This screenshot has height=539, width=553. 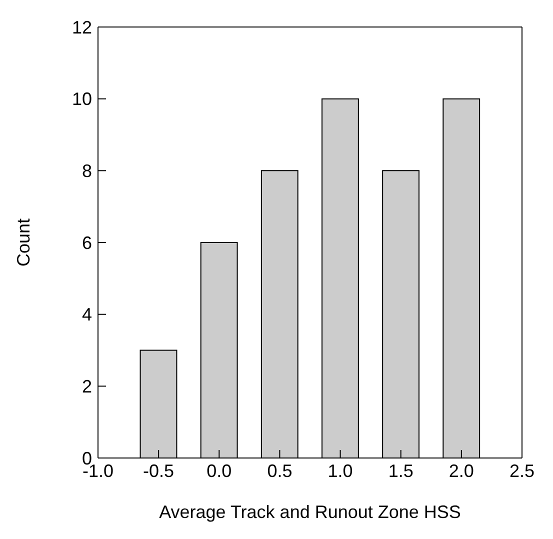 What do you see at coordinates (87, 386) in the screenshot?
I see `y-tick-label: 2` at bounding box center [87, 386].